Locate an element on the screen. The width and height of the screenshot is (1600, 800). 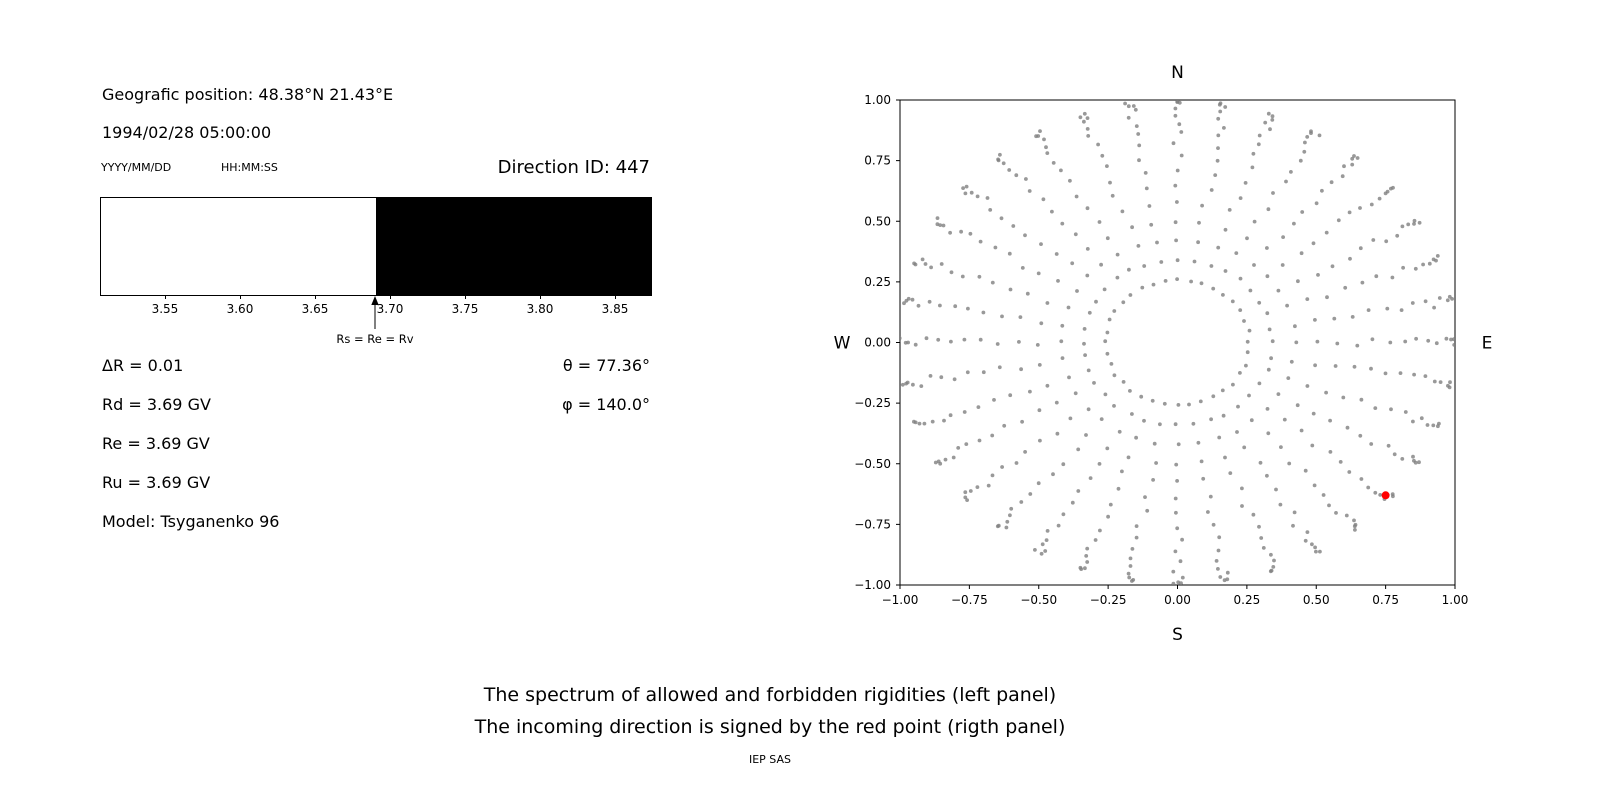
datetime-text: 1994/02/28 05:00:00 is located at coordinates (187, 132).